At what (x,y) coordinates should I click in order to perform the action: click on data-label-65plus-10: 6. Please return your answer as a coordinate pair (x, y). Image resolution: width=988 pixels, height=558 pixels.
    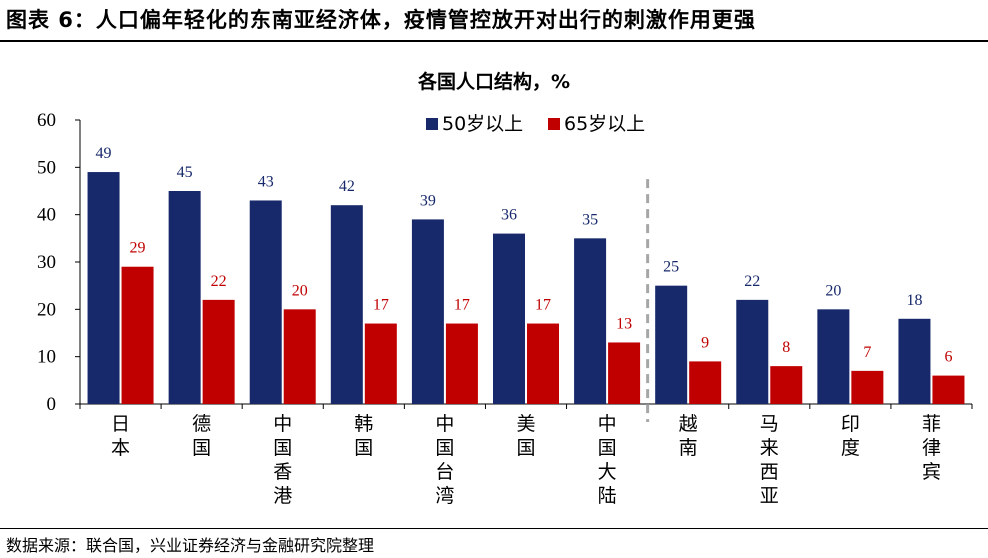
    Looking at the image, I should click on (948, 357).